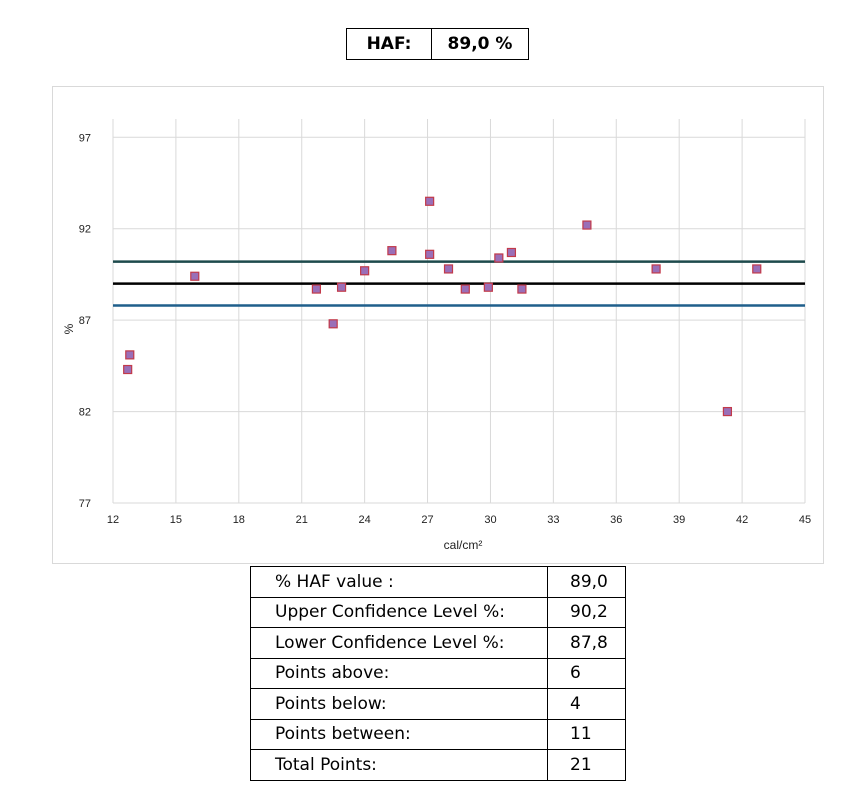  What do you see at coordinates (176, 520) in the screenshot?
I see `x-tick-label: 15` at bounding box center [176, 520].